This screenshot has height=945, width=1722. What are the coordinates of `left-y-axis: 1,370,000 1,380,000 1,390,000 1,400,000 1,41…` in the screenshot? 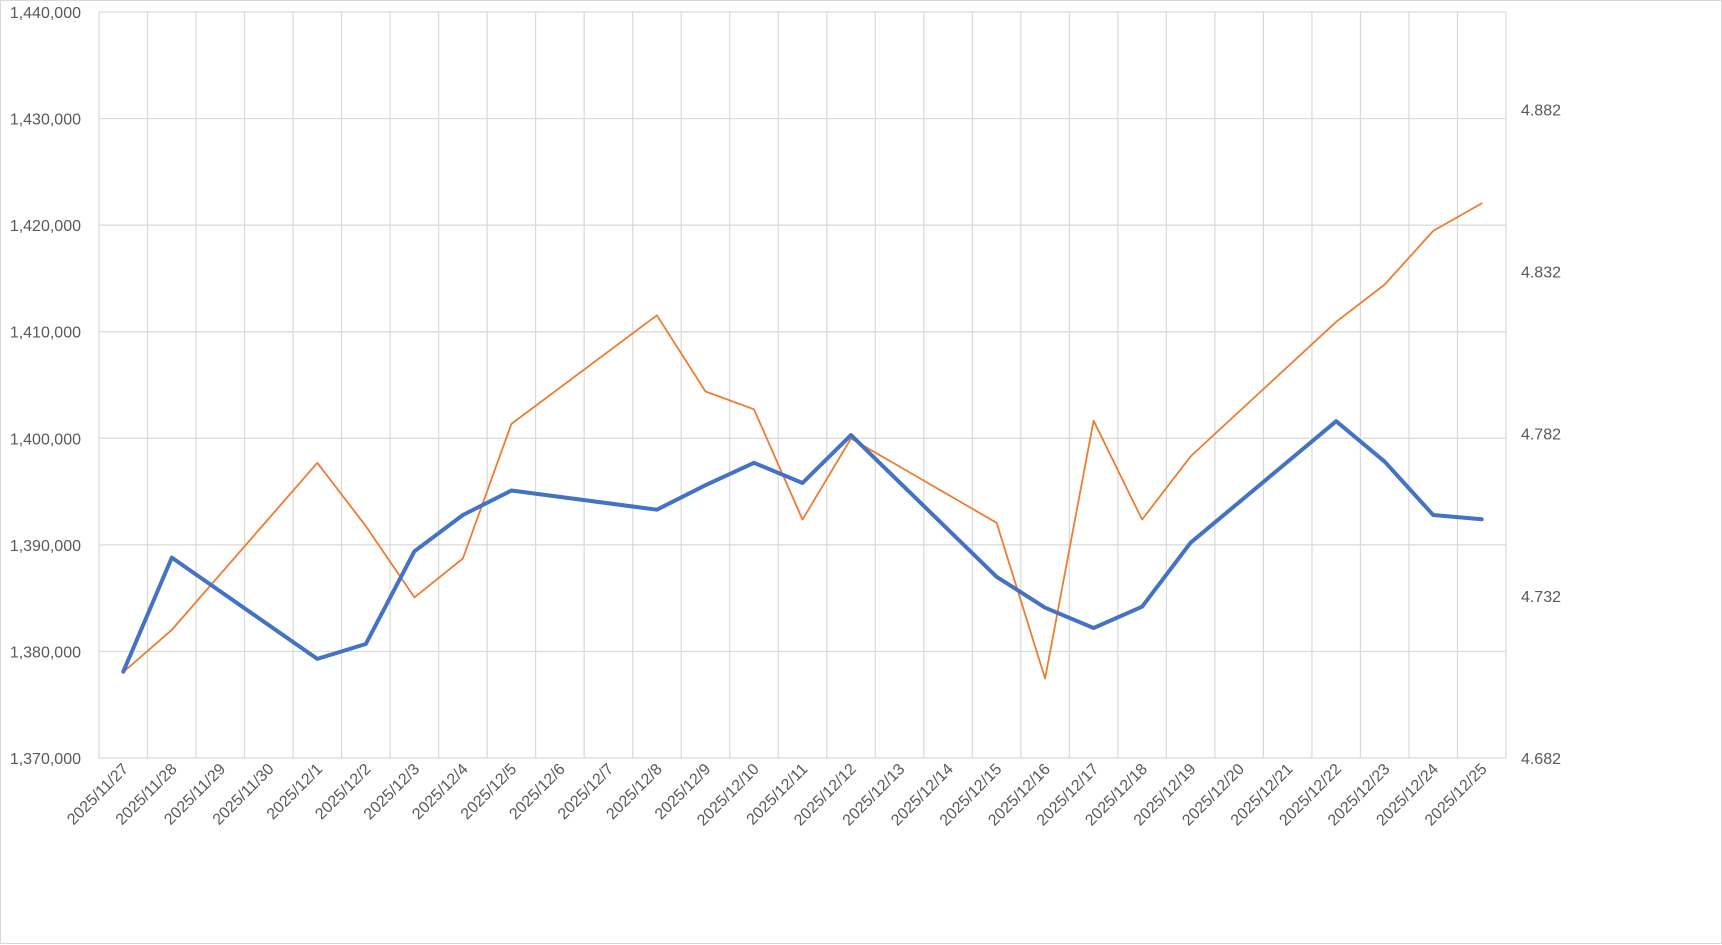 It's located at (45, 386).